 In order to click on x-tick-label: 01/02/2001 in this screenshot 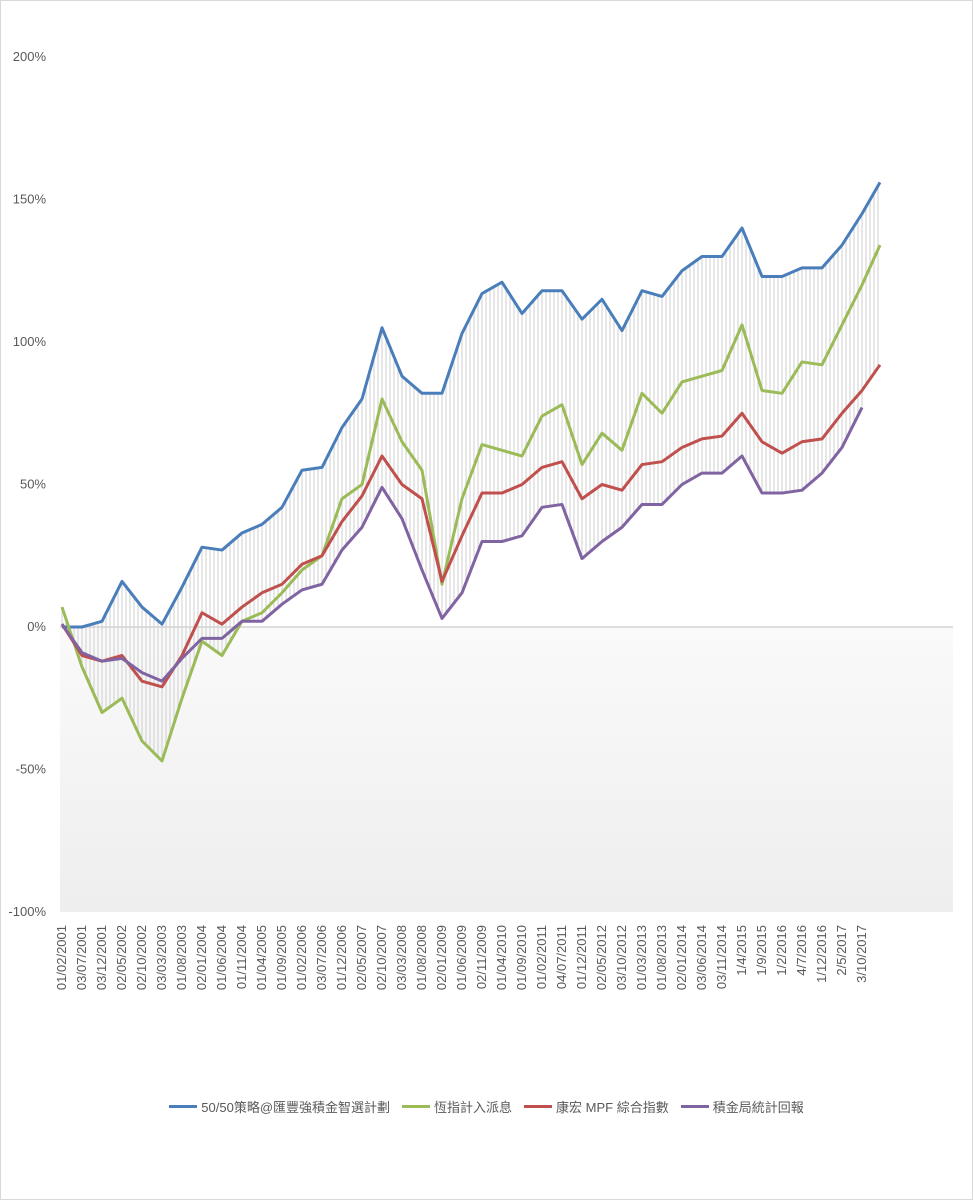, I will do `click(61, 957)`.